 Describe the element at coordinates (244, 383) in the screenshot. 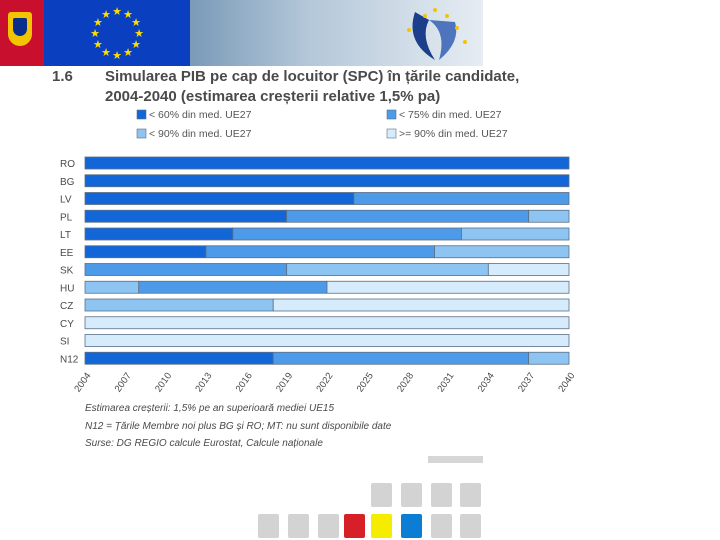

I see `x-tick-label: 2016` at that location.